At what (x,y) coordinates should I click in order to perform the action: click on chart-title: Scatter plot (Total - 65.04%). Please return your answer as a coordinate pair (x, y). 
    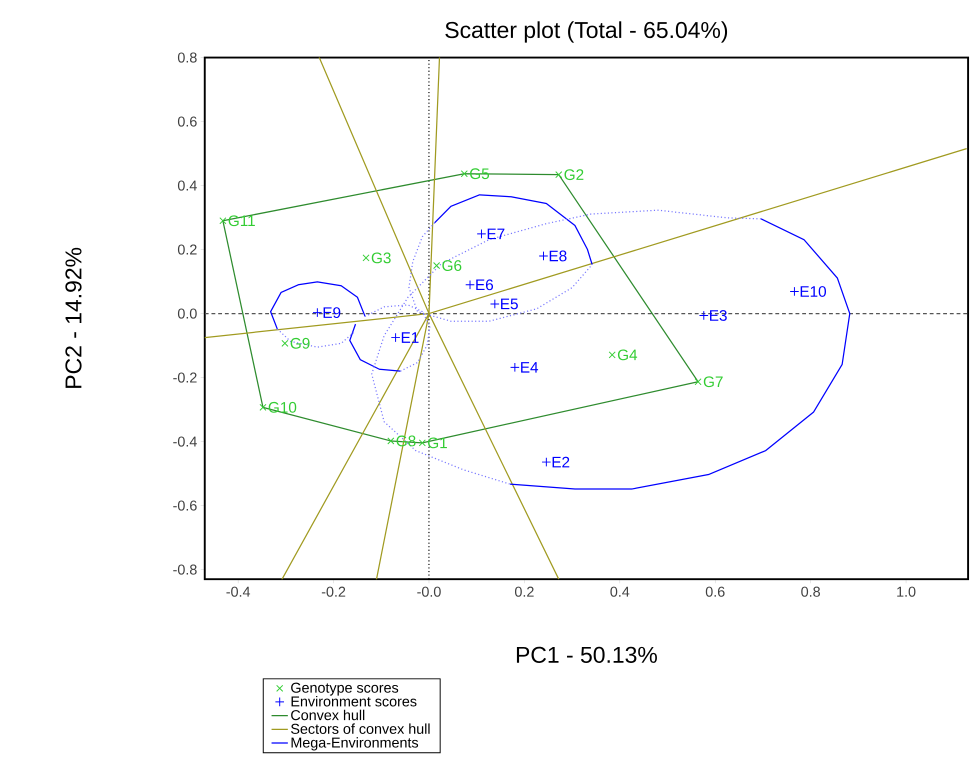
    Looking at the image, I should click on (586, 32).